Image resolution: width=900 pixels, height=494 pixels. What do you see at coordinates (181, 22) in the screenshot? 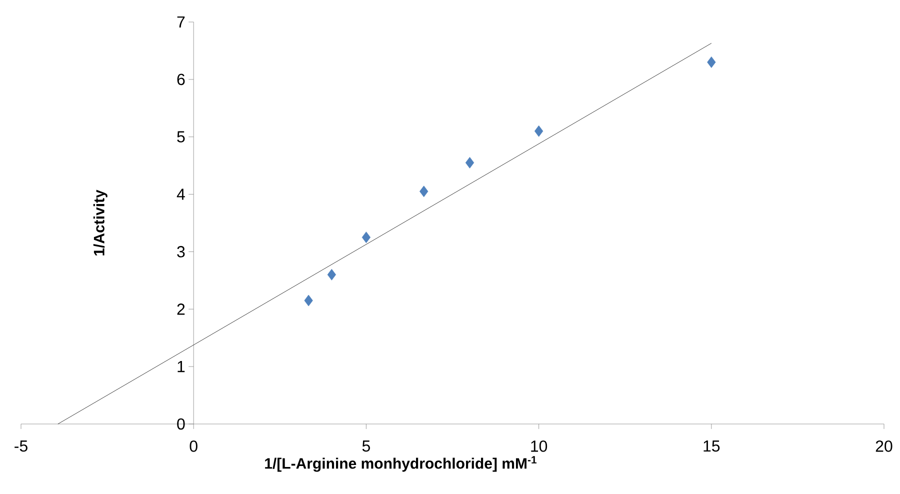
I see `y-tick-label: 7` at bounding box center [181, 22].